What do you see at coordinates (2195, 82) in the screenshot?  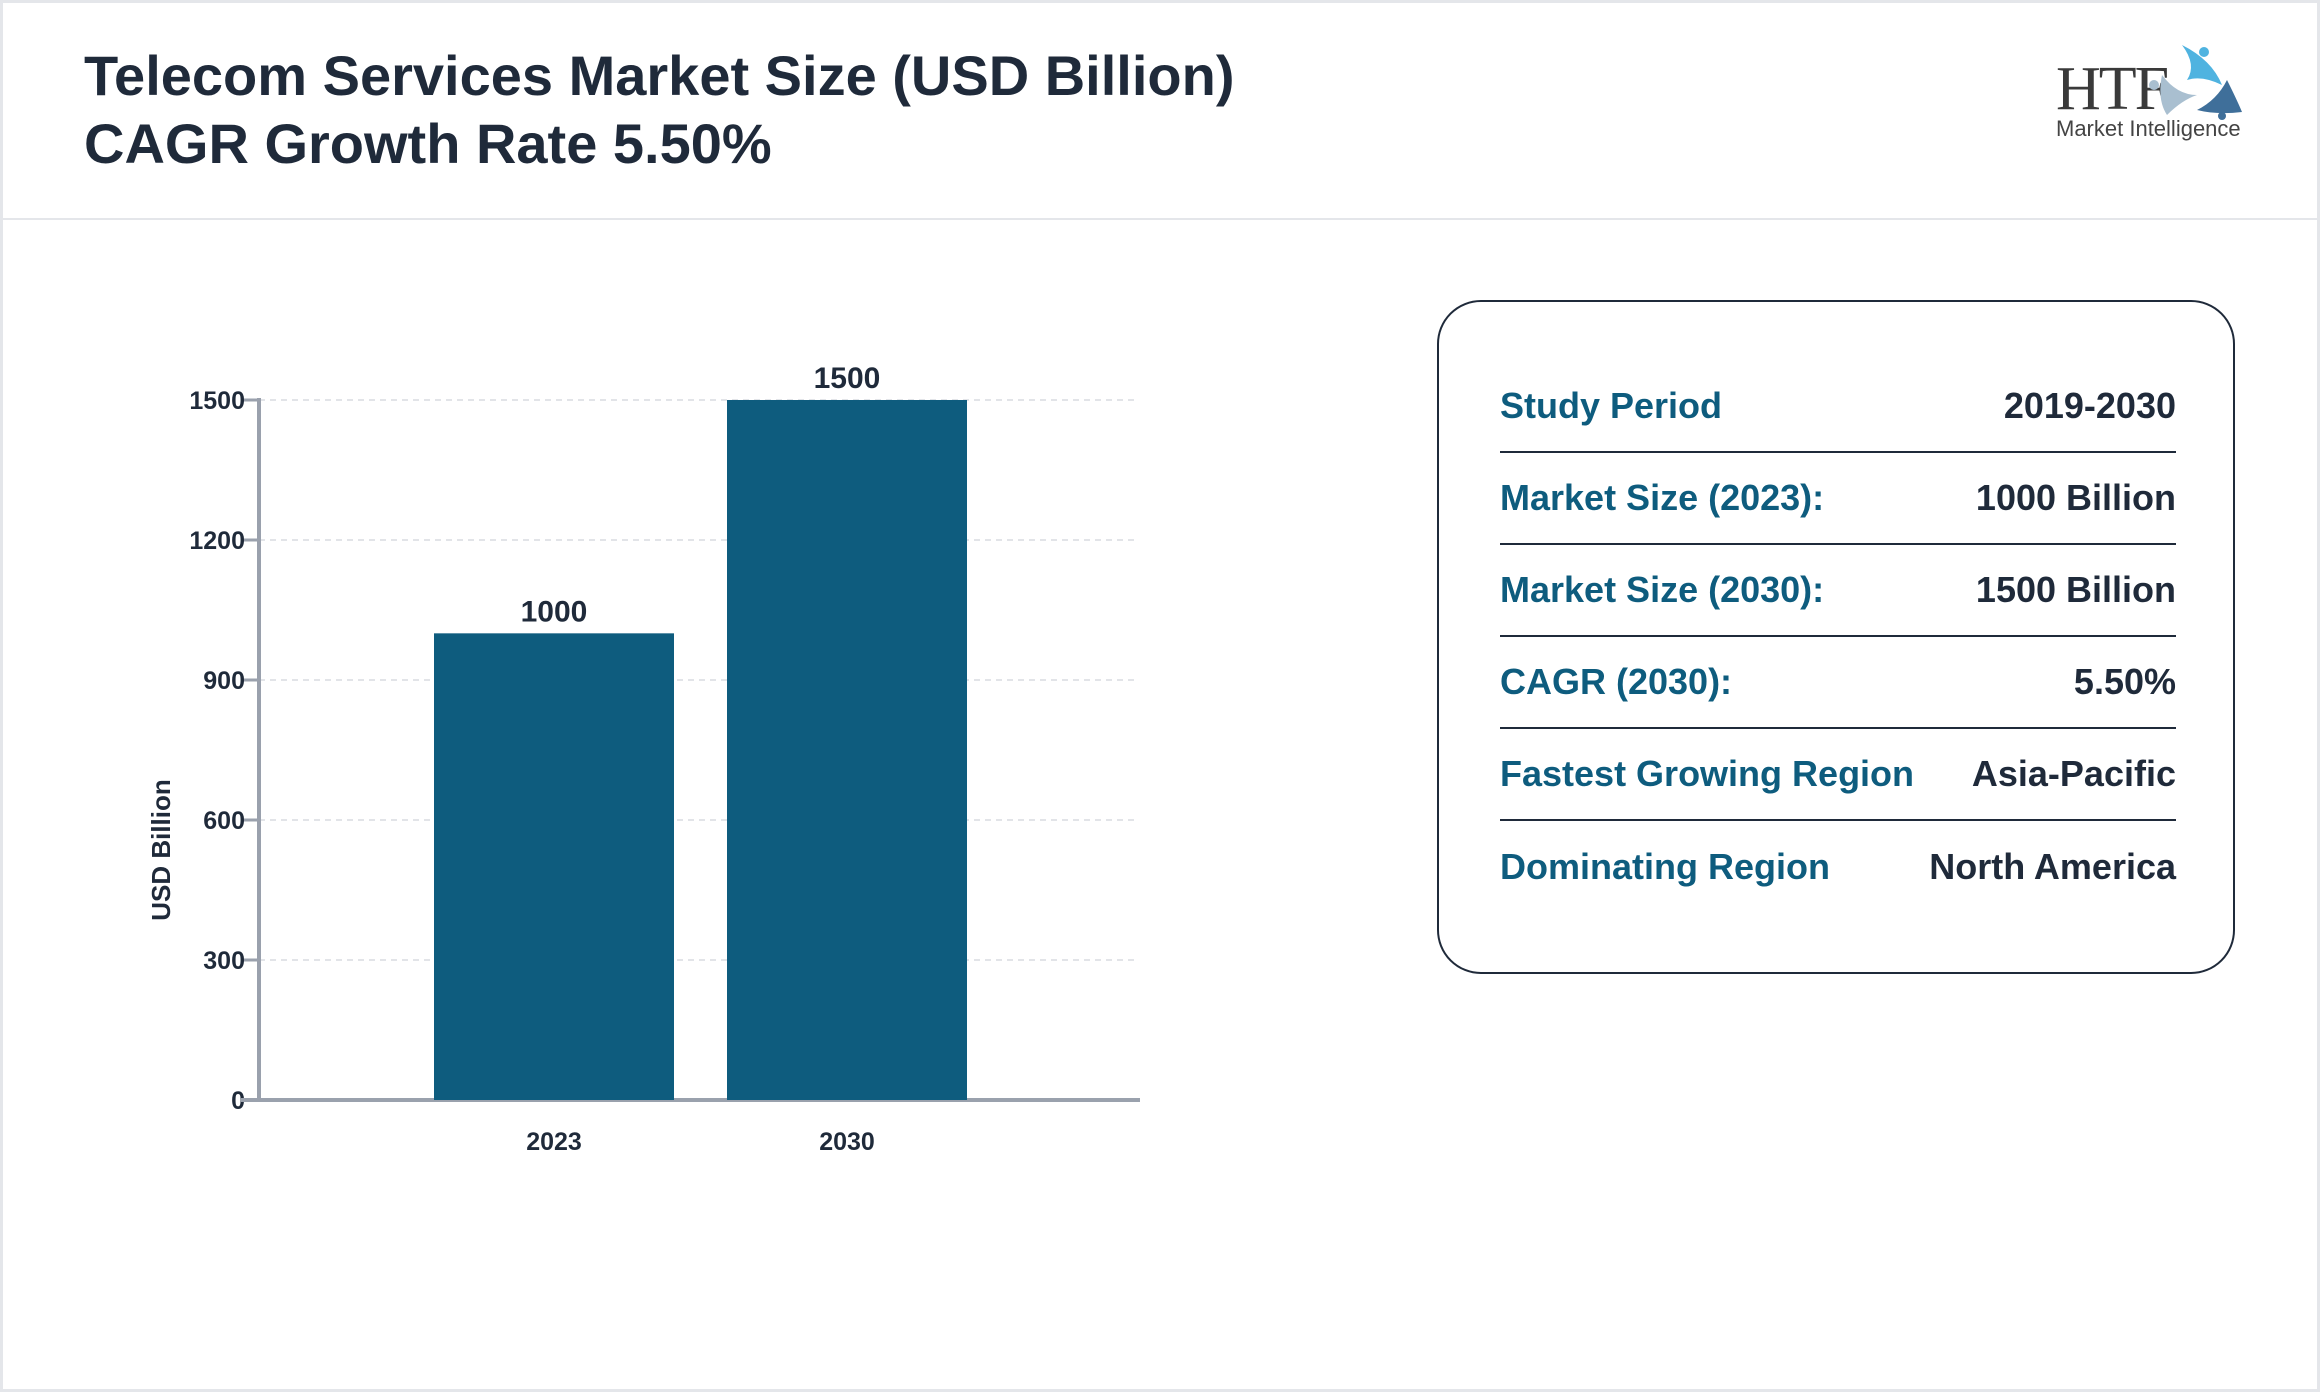 I see `logo-figures-icon` at bounding box center [2195, 82].